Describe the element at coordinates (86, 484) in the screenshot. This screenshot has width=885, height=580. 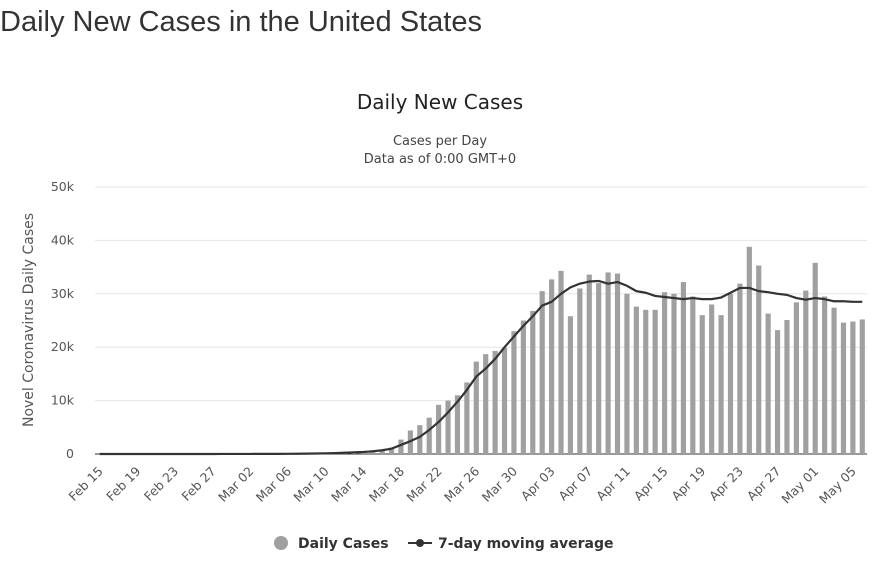
I see `x-tick-label: Feb 15` at that location.